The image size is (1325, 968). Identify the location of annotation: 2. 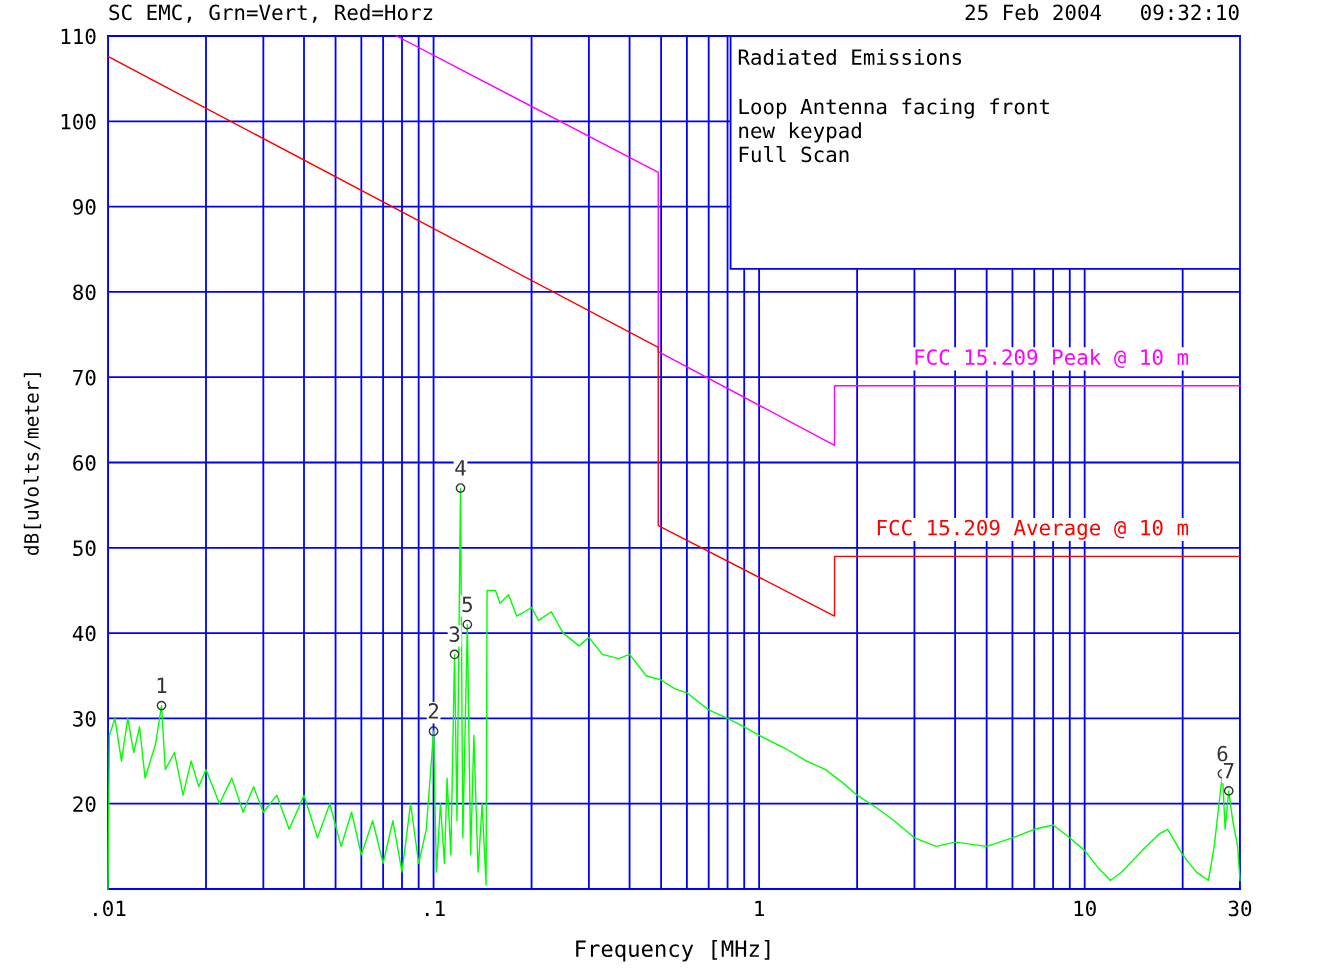
(433, 711).